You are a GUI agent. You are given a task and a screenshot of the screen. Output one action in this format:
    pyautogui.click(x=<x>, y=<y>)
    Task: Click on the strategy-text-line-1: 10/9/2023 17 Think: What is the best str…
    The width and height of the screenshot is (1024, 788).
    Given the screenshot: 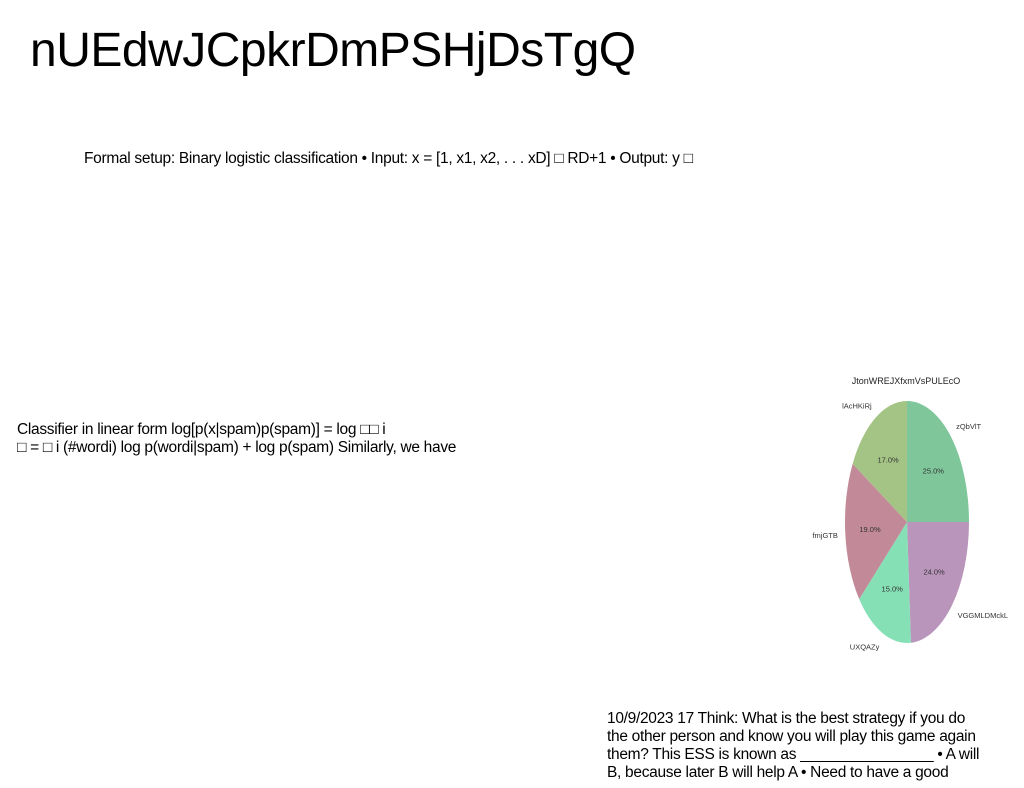 What is the action you would take?
    pyautogui.click(x=786, y=718)
    